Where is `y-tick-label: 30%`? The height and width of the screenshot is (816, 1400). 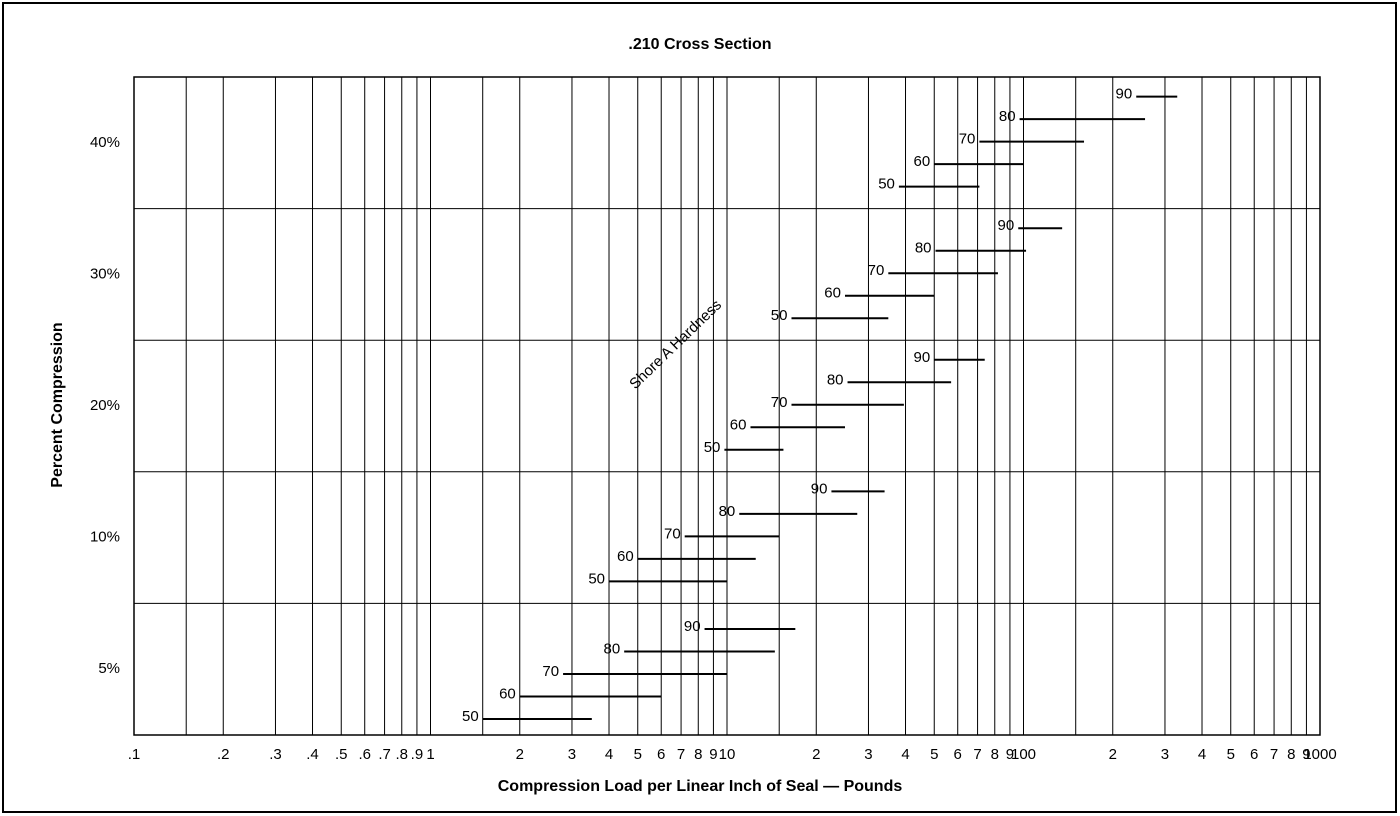
y-tick-label: 30% is located at coordinates (105, 273).